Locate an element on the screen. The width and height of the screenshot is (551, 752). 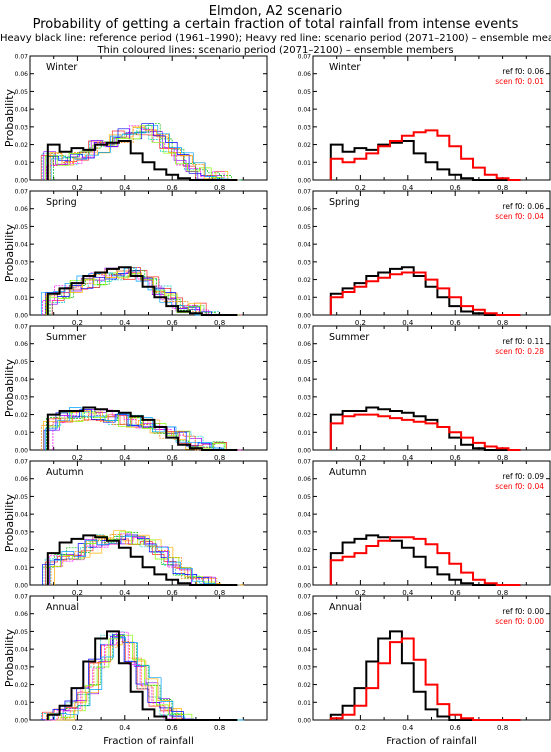
scen-f0-label: scen f0: 0.04 is located at coordinates (519, 216).